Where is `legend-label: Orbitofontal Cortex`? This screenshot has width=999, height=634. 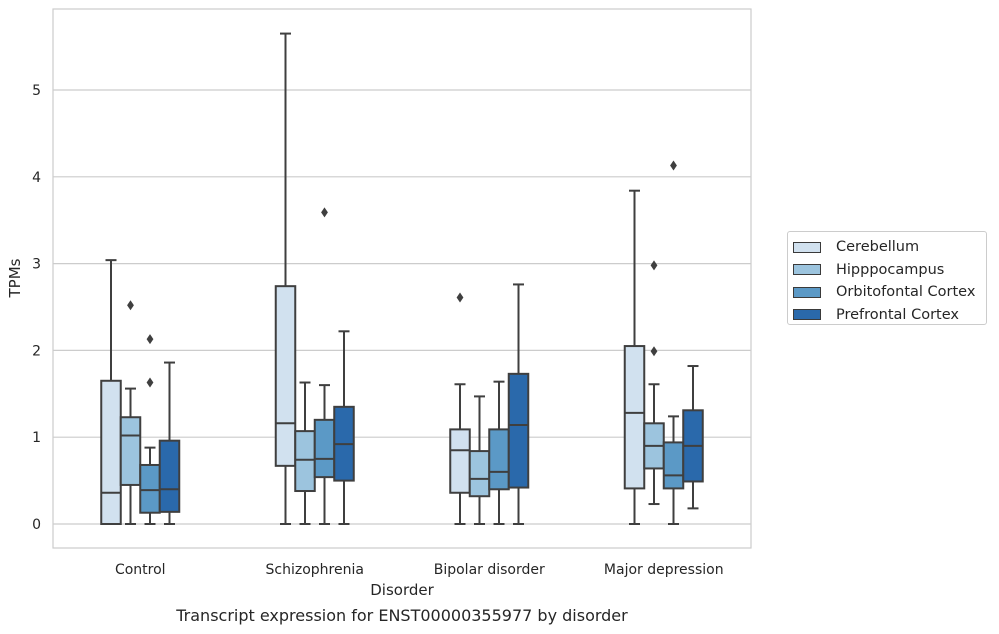
legend-label: Orbitofontal Cortex is located at coordinates (906, 292).